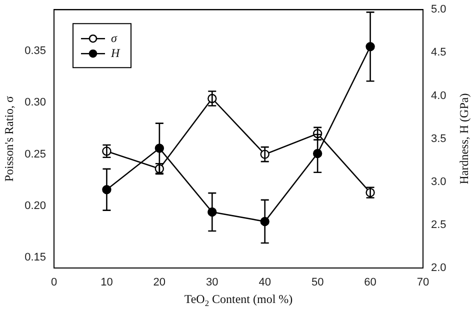  Describe the element at coordinates (438, 224) in the screenshot. I see `y2-tick-label: 2.5` at that location.